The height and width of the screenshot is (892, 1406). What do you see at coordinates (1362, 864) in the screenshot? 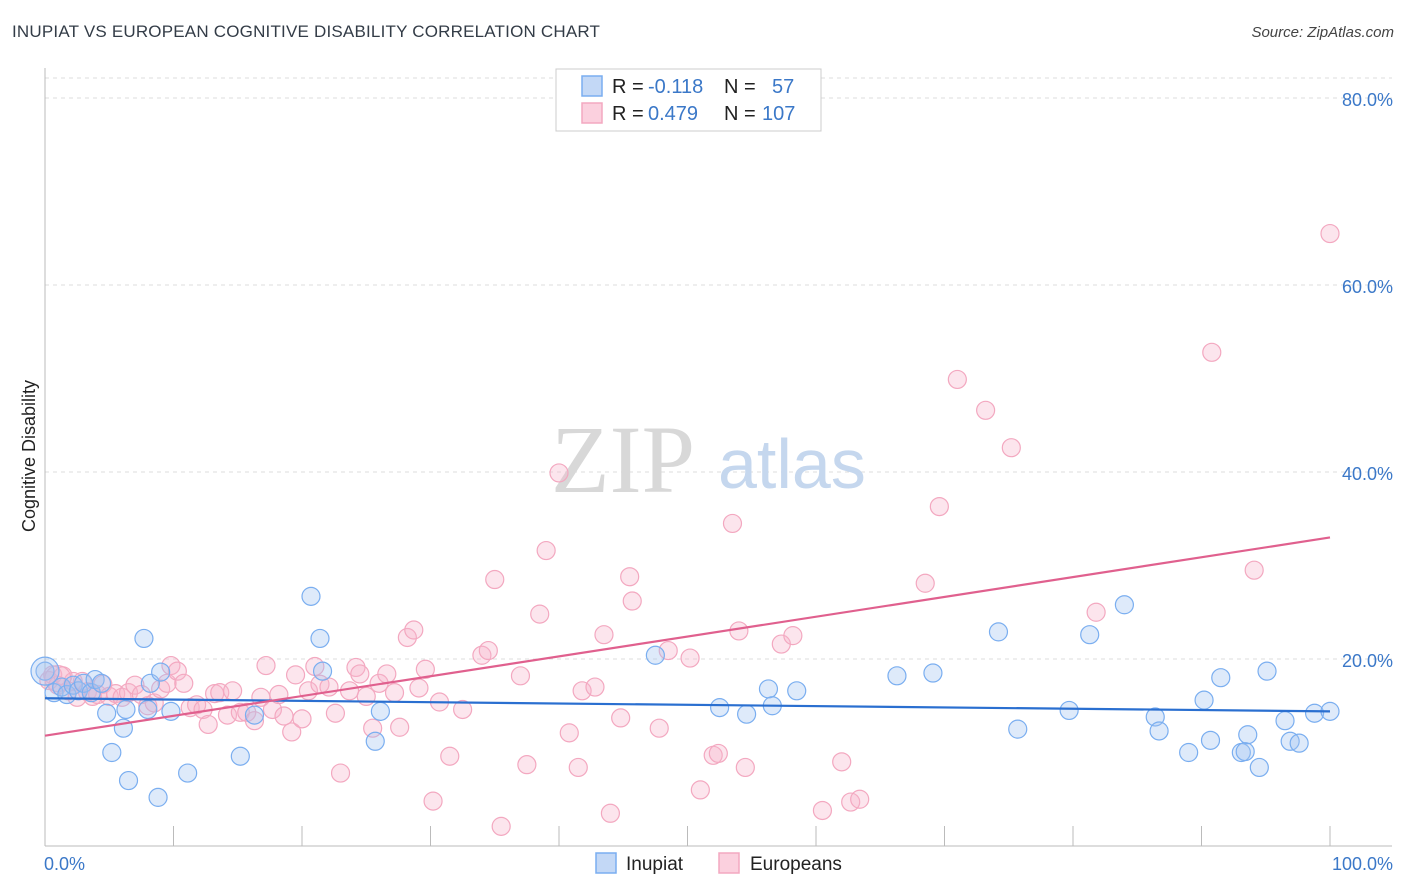
I see `x-tick-label: 100.0%` at bounding box center [1362, 864].